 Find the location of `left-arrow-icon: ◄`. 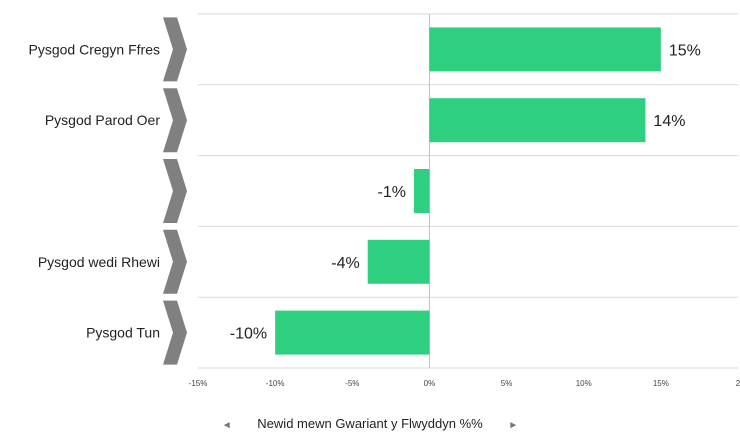

left-arrow-icon: ◄ is located at coordinates (226, 425).